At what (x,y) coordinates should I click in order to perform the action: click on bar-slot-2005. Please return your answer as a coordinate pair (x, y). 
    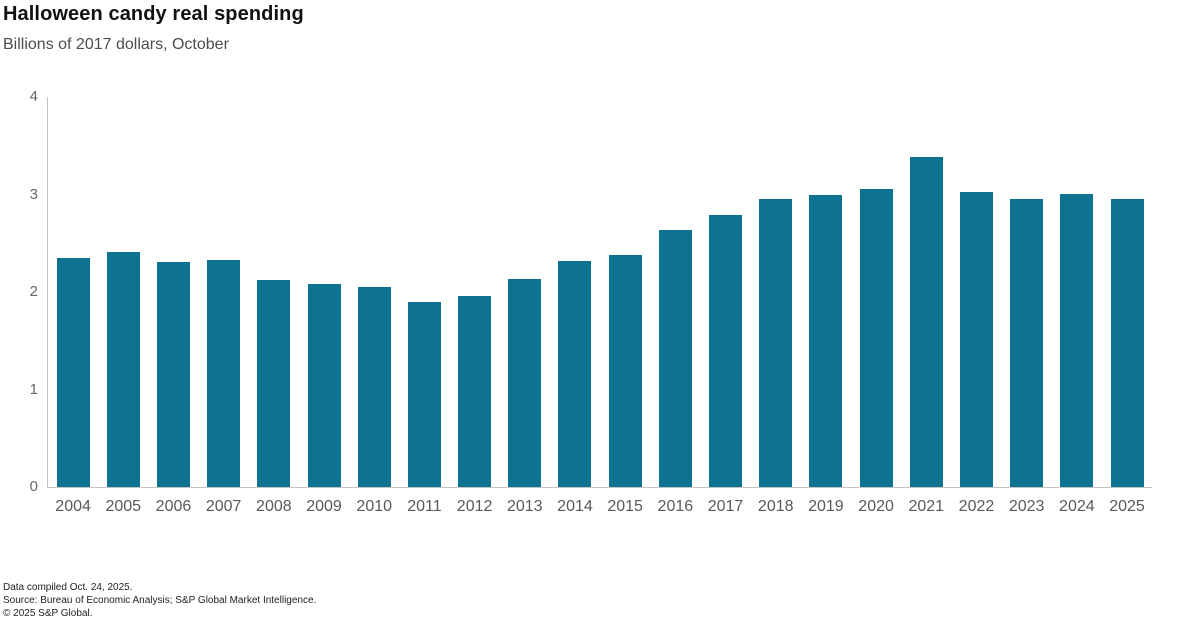
    Looking at the image, I should click on (123, 292).